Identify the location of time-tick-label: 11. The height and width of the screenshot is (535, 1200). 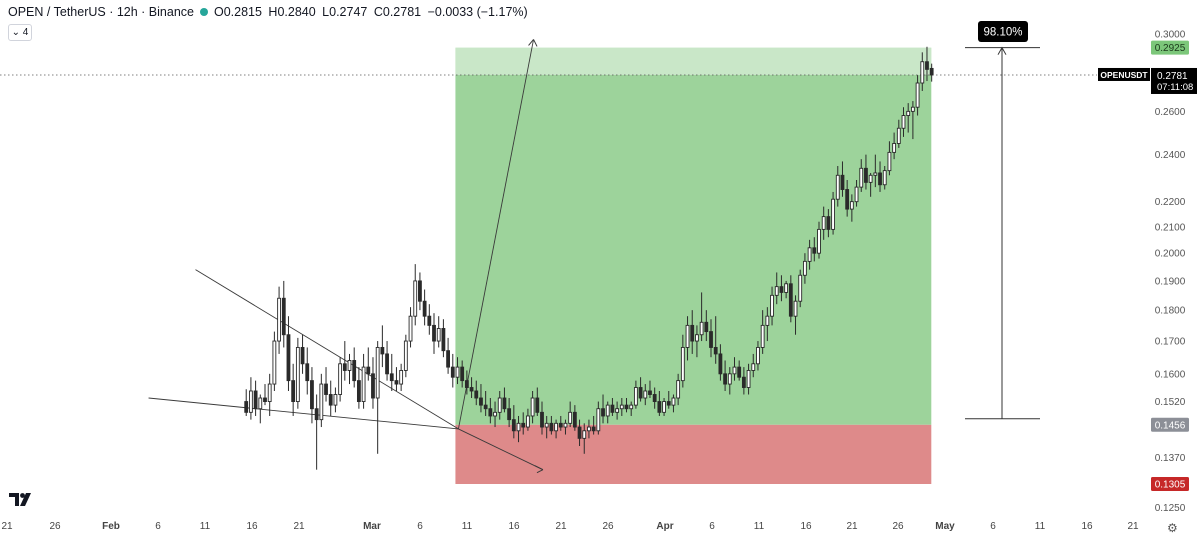
(467, 526).